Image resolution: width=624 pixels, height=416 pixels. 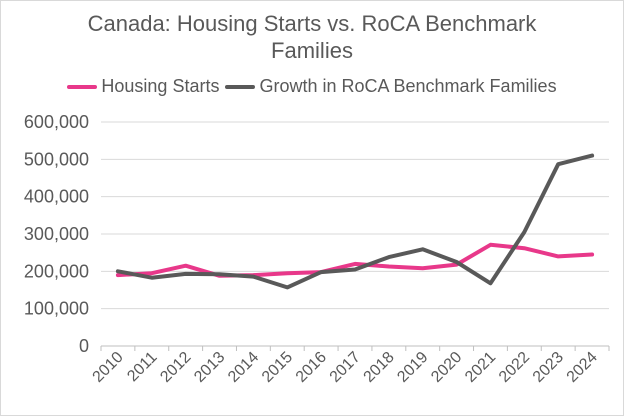 What do you see at coordinates (56, 234) in the screenshot?
I see `y-tick-label: 300,000` at bounding box center [56, 234].